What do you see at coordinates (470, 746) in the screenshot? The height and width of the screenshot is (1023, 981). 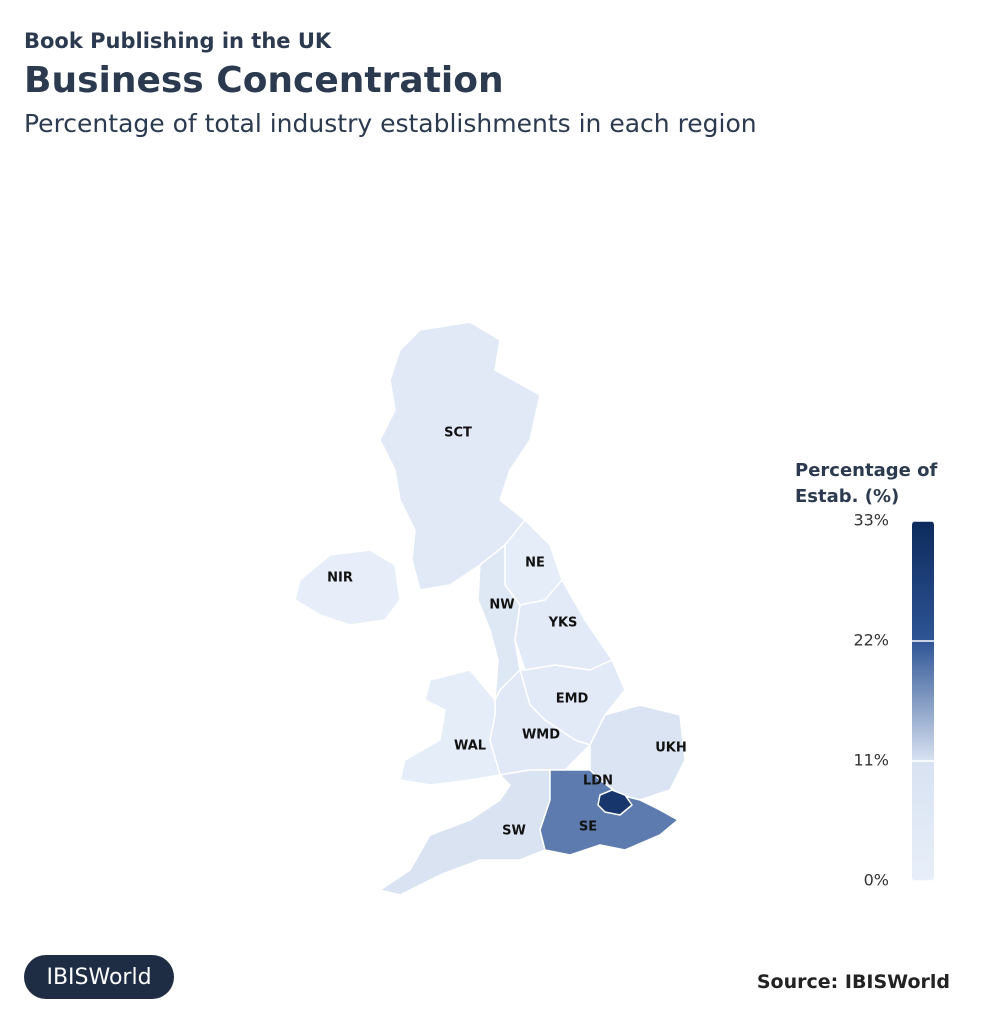 I see `region-label: WAL` at bounding box center [470, 746].